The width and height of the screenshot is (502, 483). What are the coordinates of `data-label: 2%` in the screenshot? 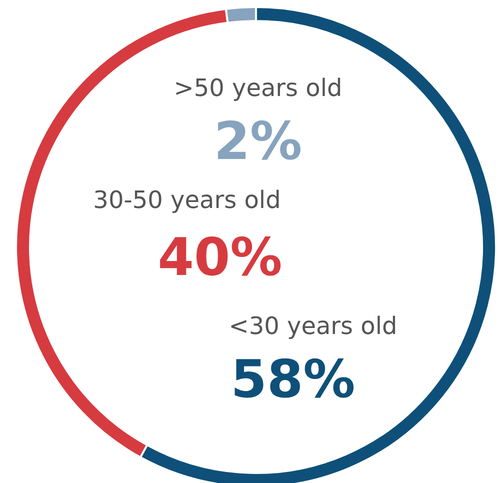 It's located at (258, 142).